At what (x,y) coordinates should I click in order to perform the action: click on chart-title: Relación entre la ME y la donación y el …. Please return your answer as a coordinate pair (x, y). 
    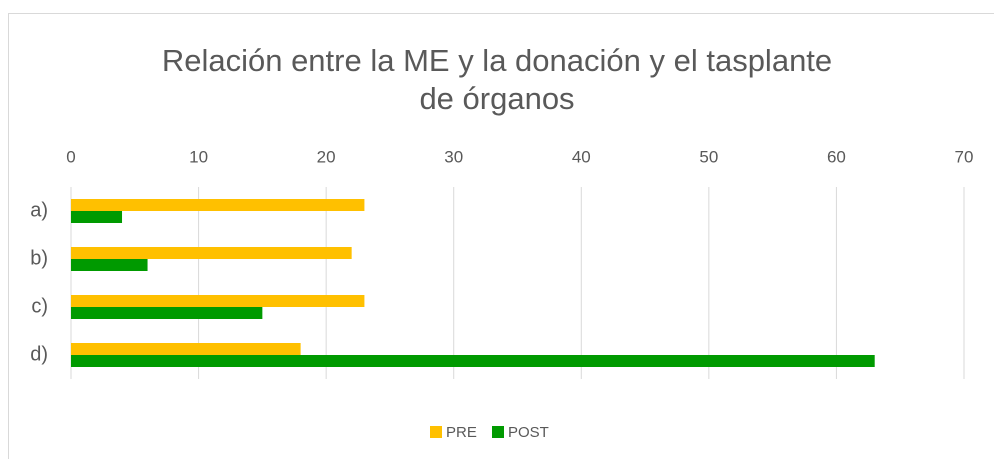
    Looking at the image, I should click on (497, 79).